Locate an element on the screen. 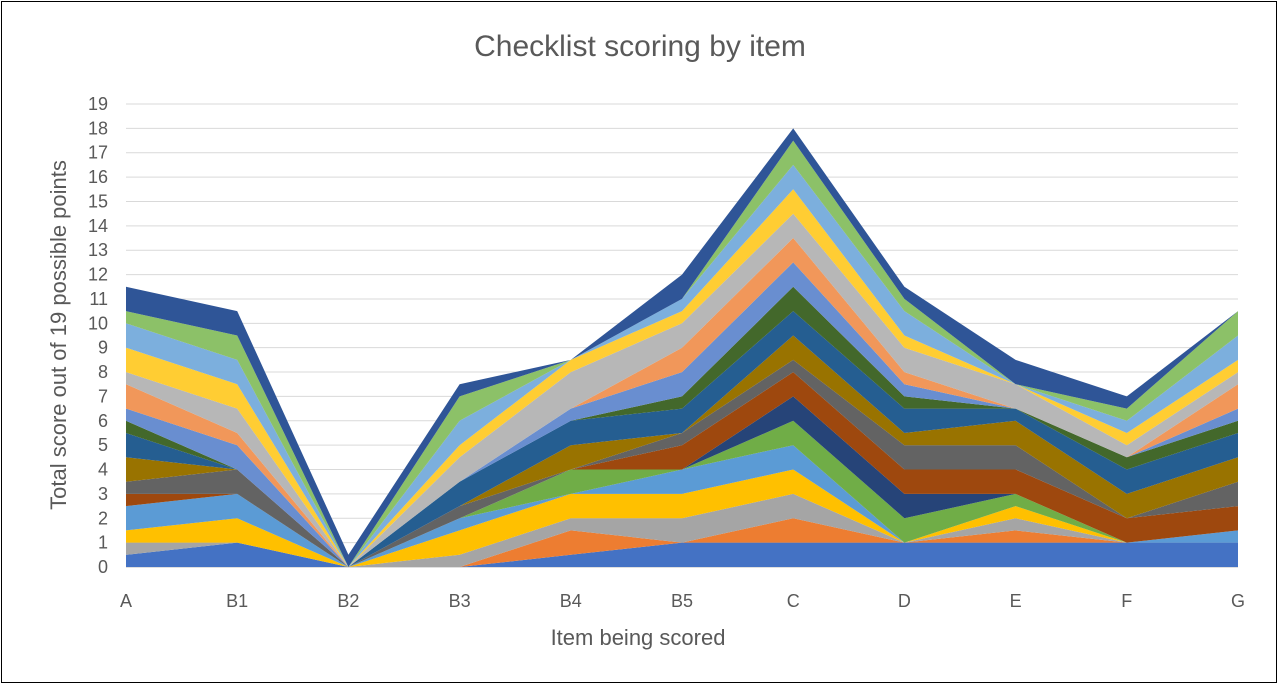 This screenshot has height=686, width=1280. y-tick-label: 18 is located at coordinates (98, 128).